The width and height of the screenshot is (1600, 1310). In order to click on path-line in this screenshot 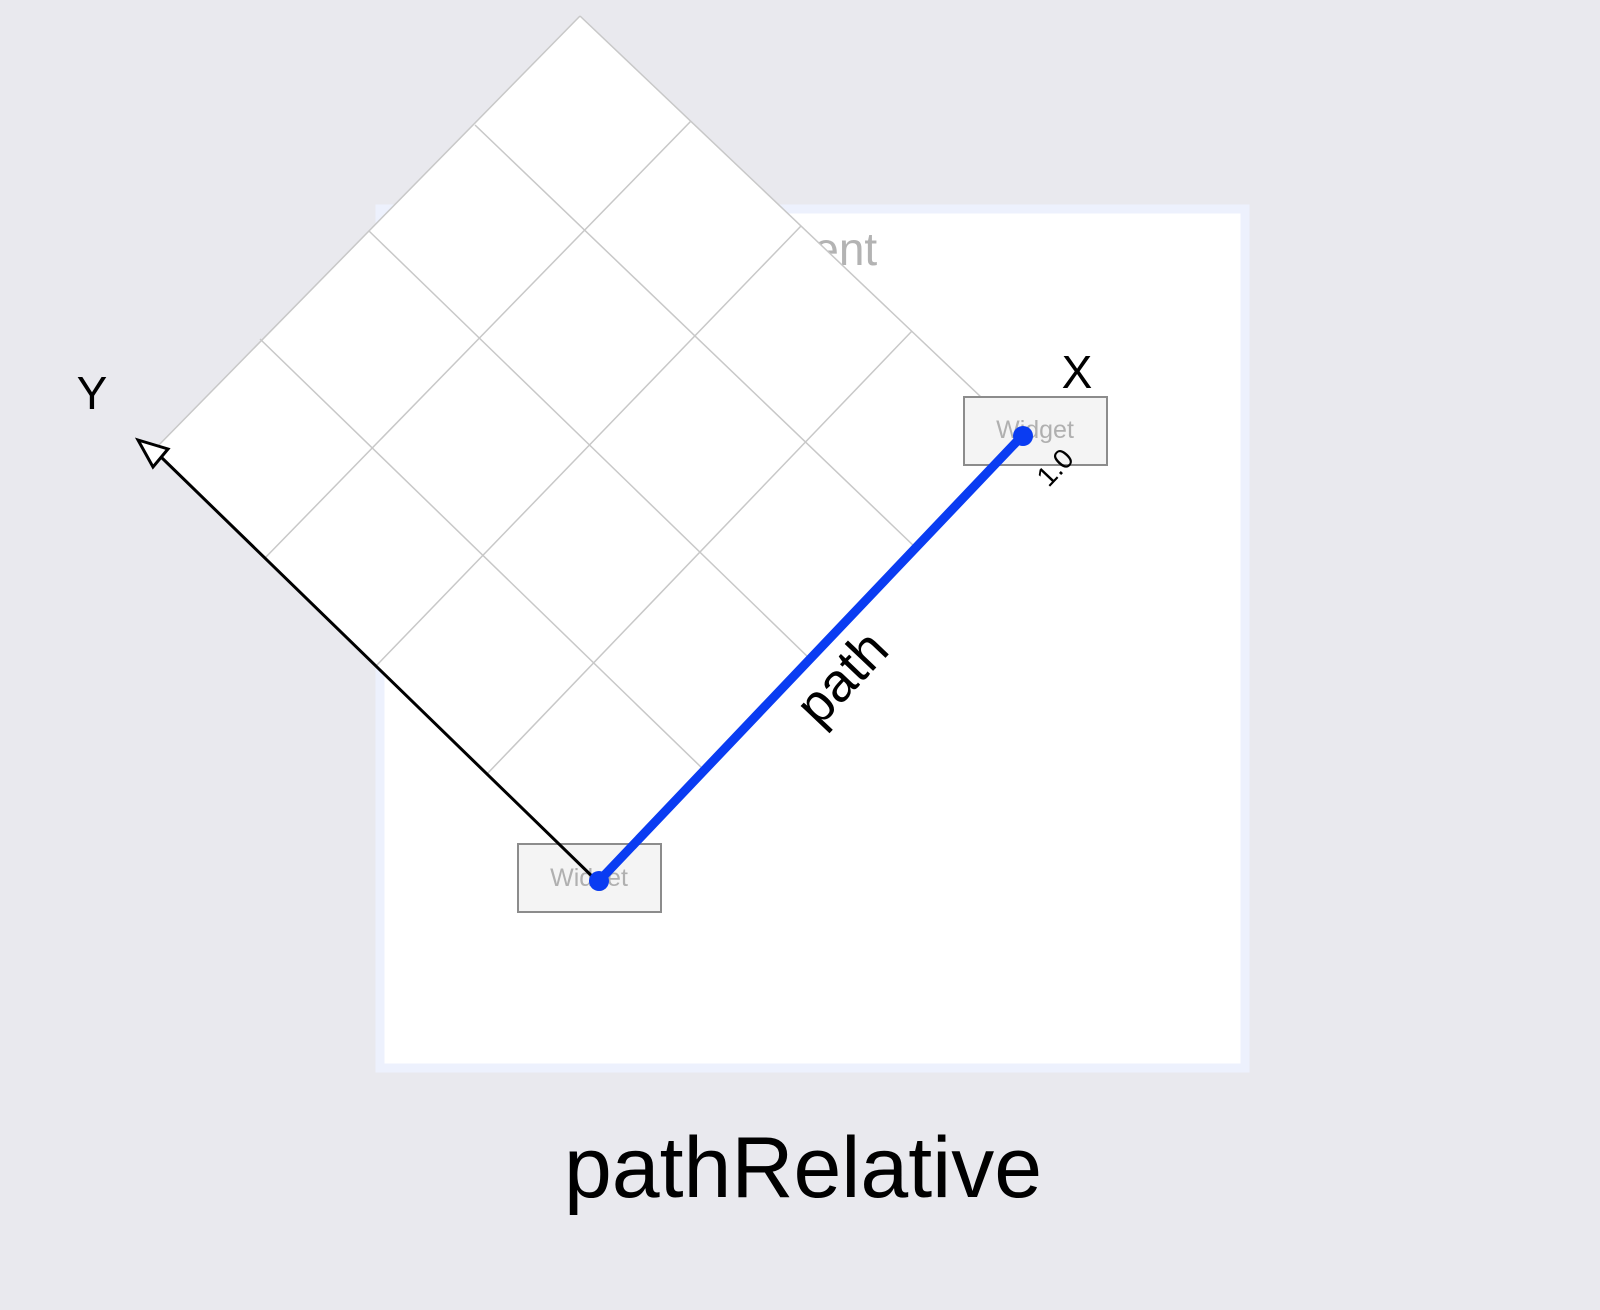, I will do `click(810, 659)`.